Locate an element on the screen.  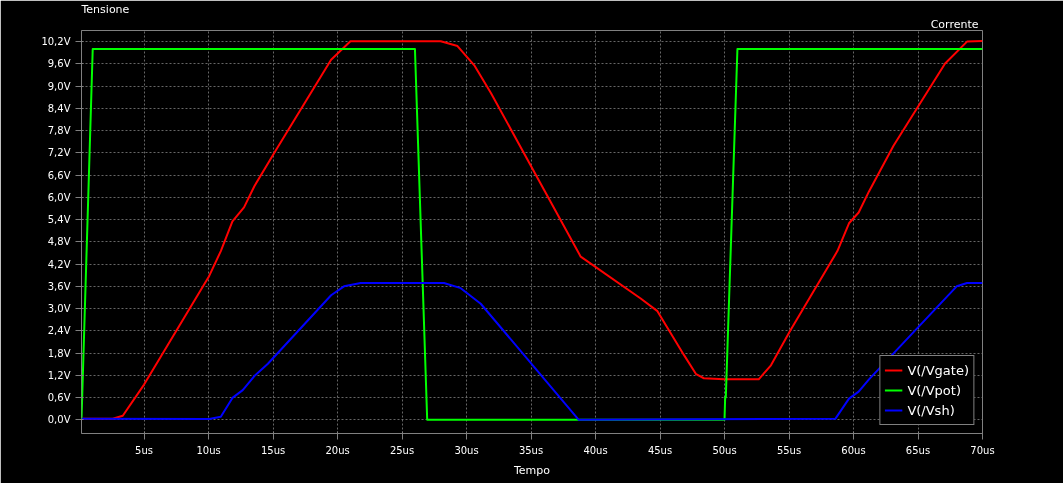
x-tick-label: 55us is located at coordinates (789, 450).